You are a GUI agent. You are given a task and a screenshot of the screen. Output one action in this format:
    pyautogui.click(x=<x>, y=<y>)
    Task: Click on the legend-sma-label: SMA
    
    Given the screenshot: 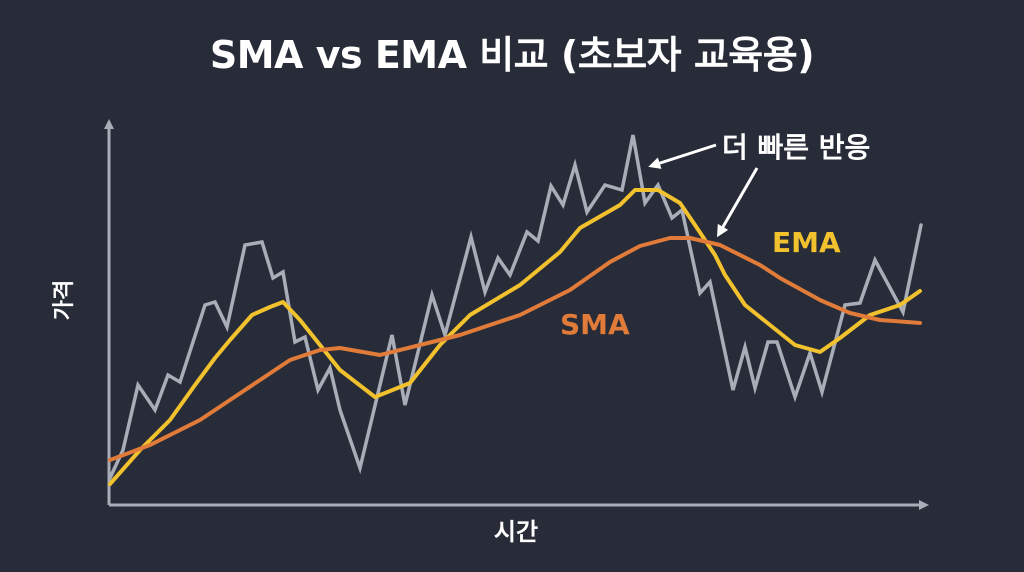 What is the action you would take?
    pyautogui.click(x=595, y=324)
    